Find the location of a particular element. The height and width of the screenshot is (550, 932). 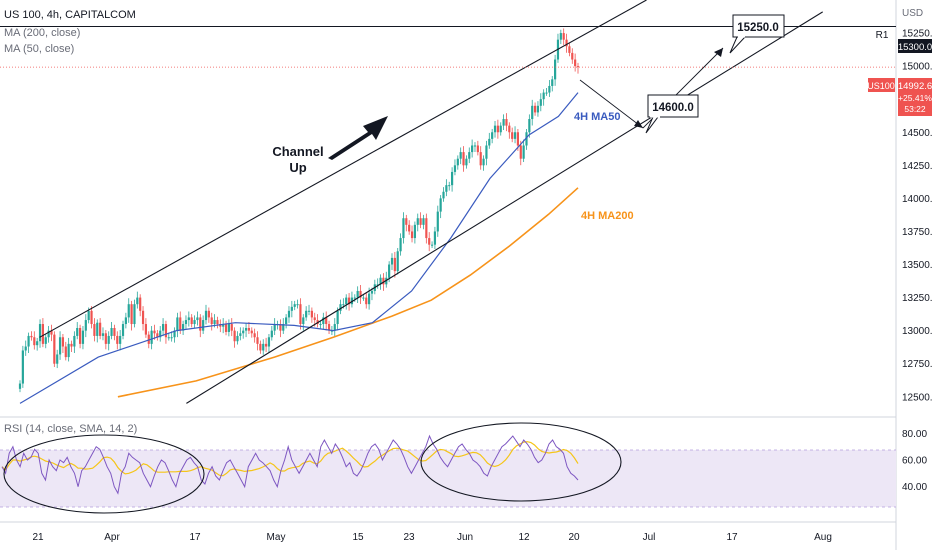

channel-up-arrow is located at coordinates (358, 138).